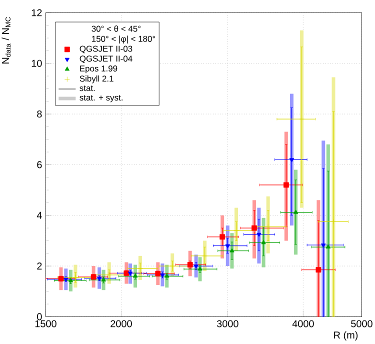 This screenshot has height=344, width=375. What do you see at coordinates (121, 324) in the screenshot?
I see `x-tick-label: 2000` at bounding box center [121, 324].